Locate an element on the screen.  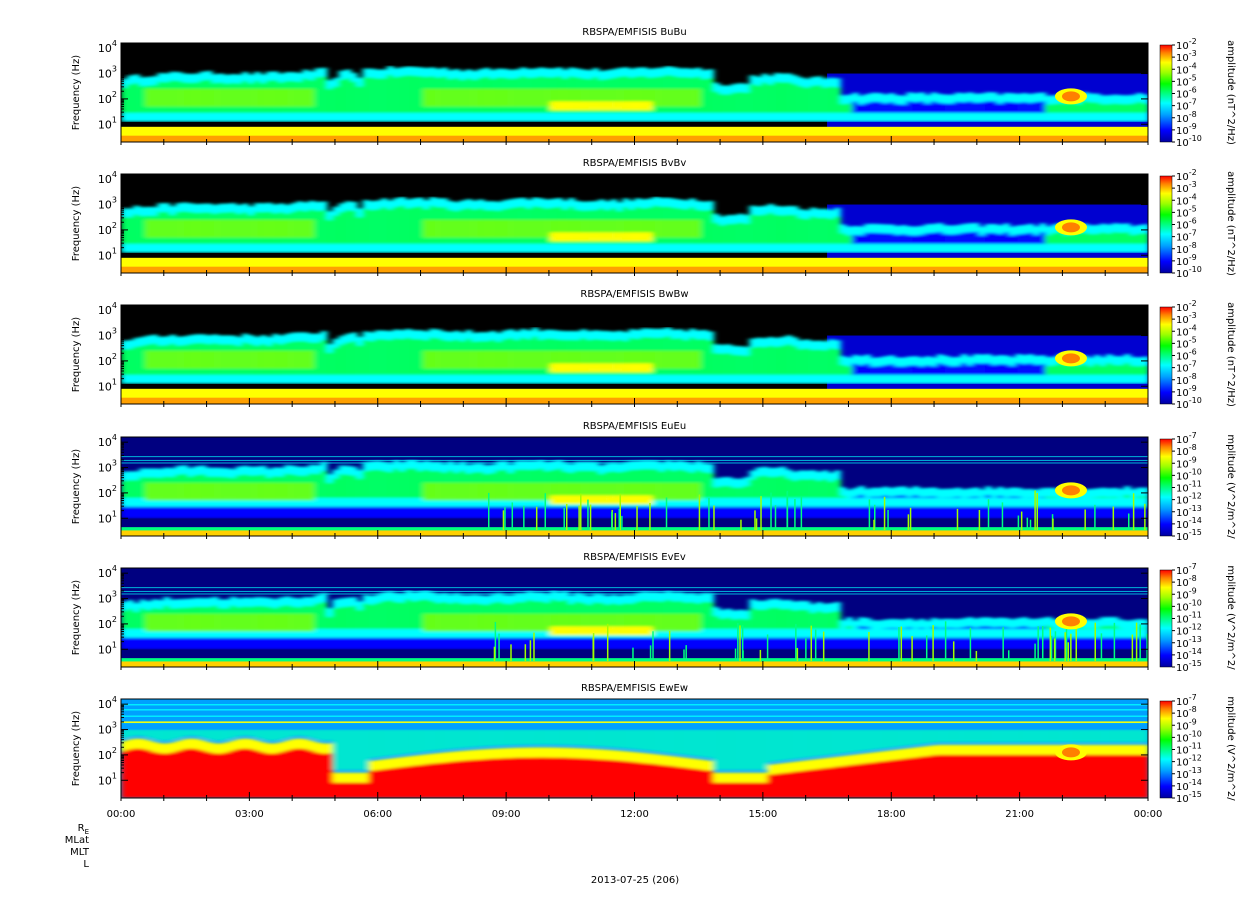
panel-title: RBSPA/EMFISIS BwBw is located at coordinates (634, 294).